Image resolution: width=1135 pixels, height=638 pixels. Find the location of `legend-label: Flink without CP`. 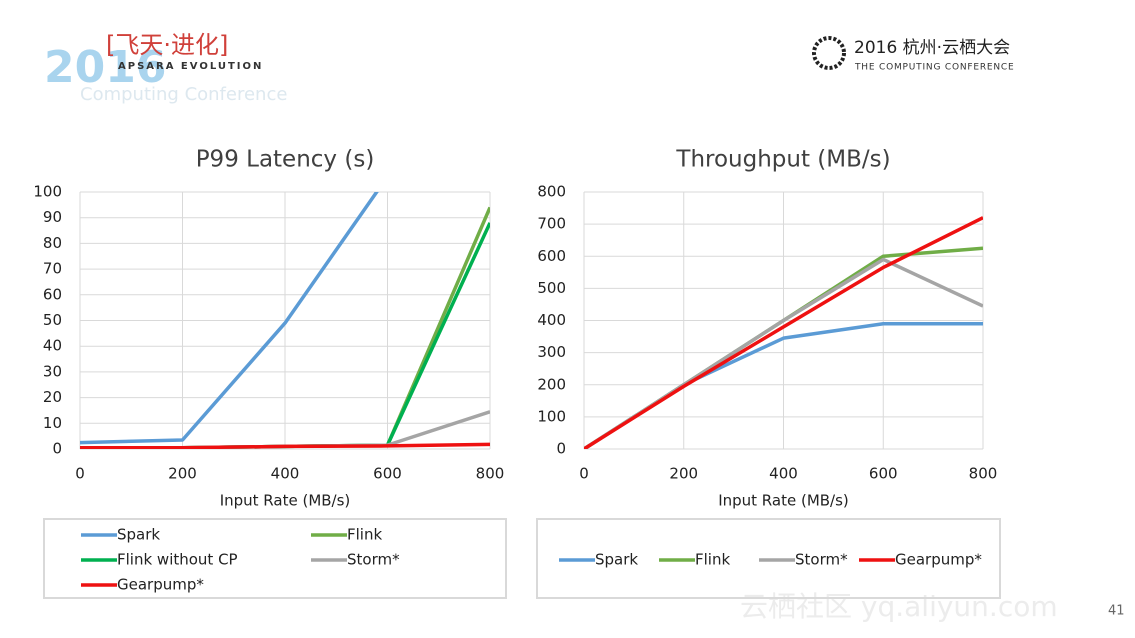

legend-label: Flink without CP is located at coordinates (177, 560).